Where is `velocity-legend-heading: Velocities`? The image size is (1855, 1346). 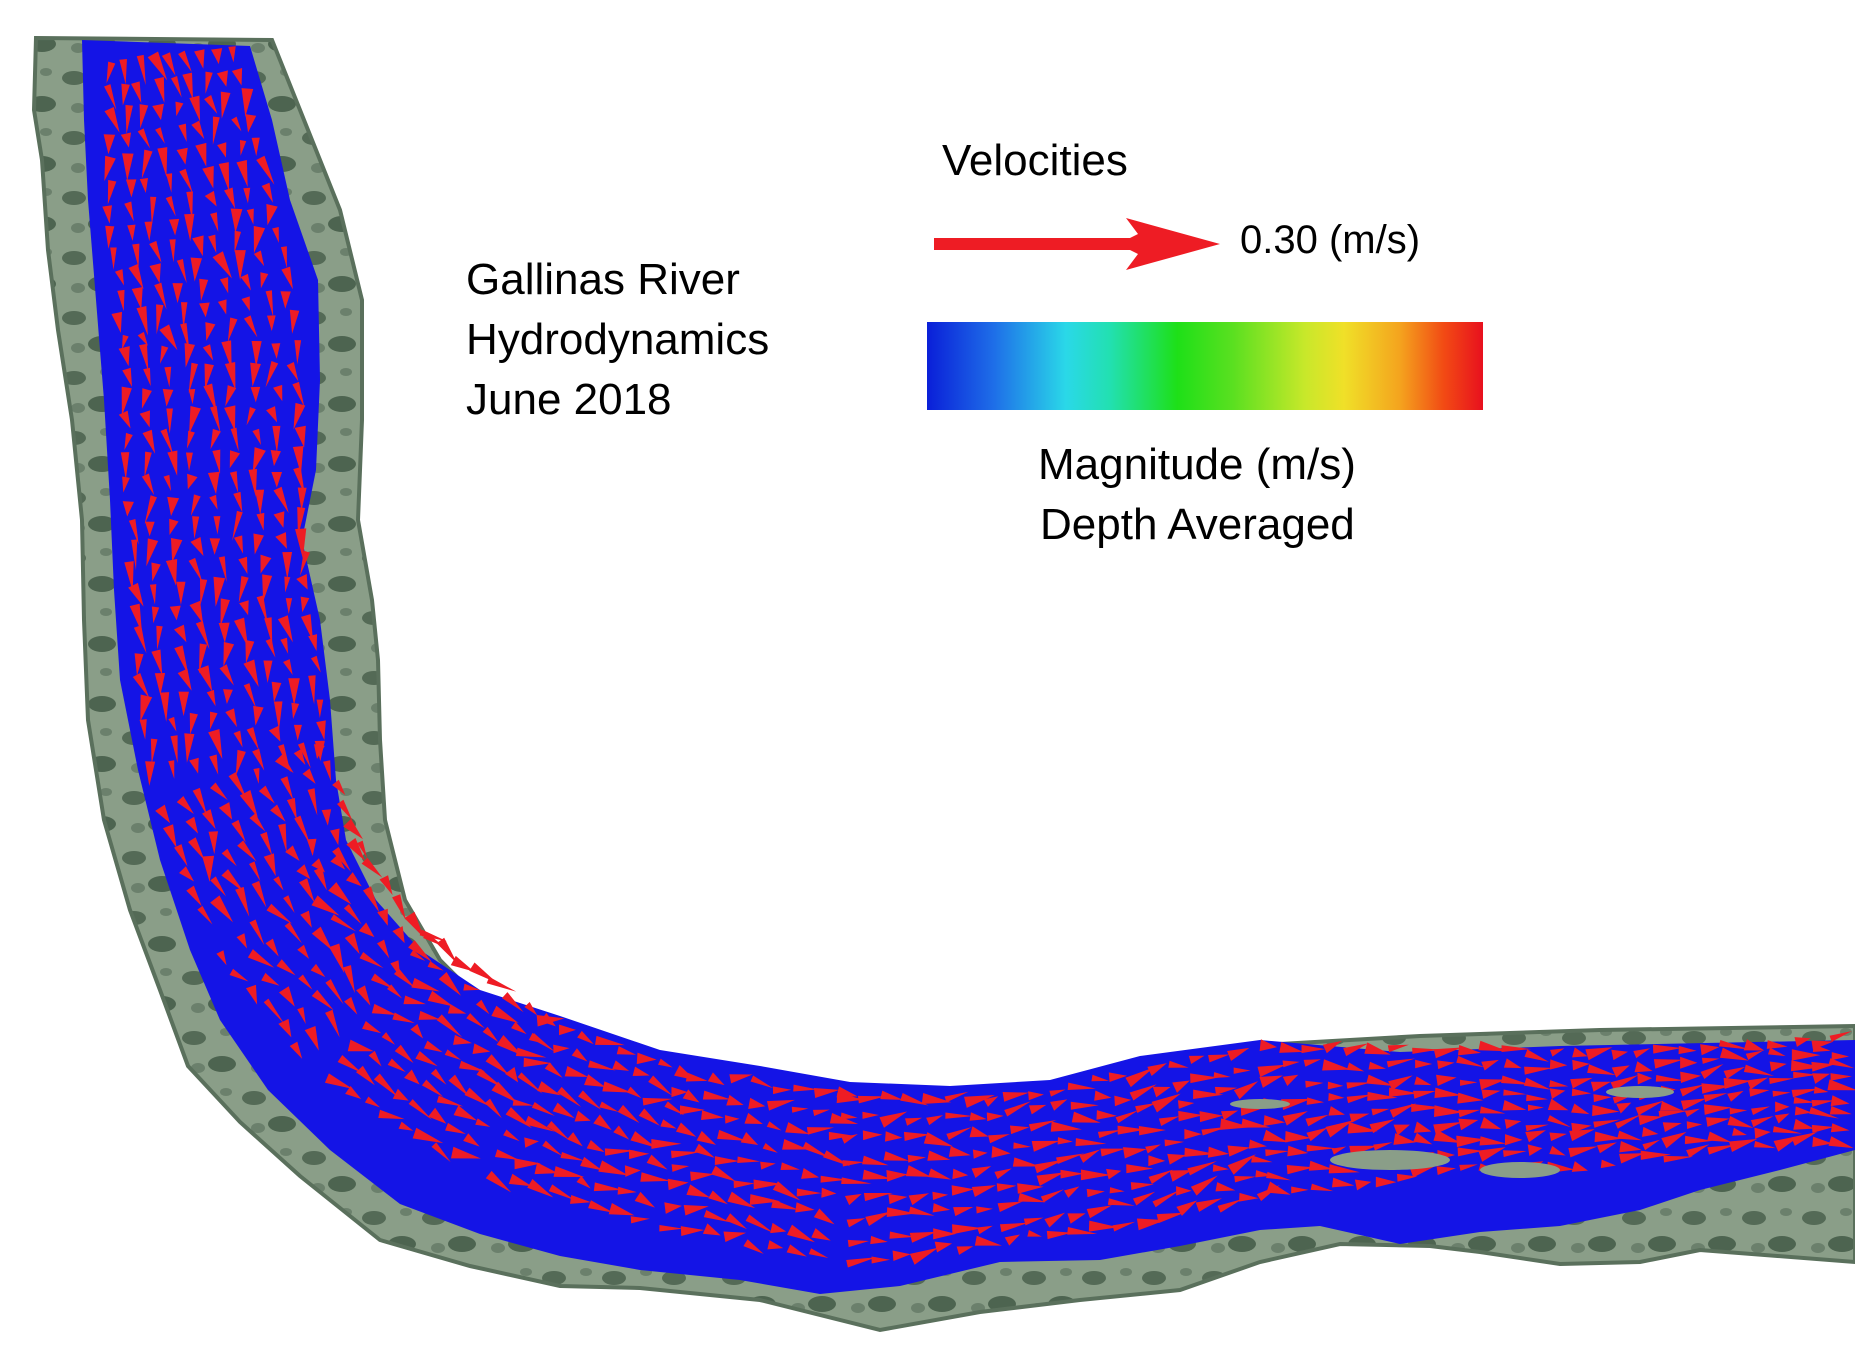
velocity-legend-heading: Velocities is located at coordinates (1035, 160).